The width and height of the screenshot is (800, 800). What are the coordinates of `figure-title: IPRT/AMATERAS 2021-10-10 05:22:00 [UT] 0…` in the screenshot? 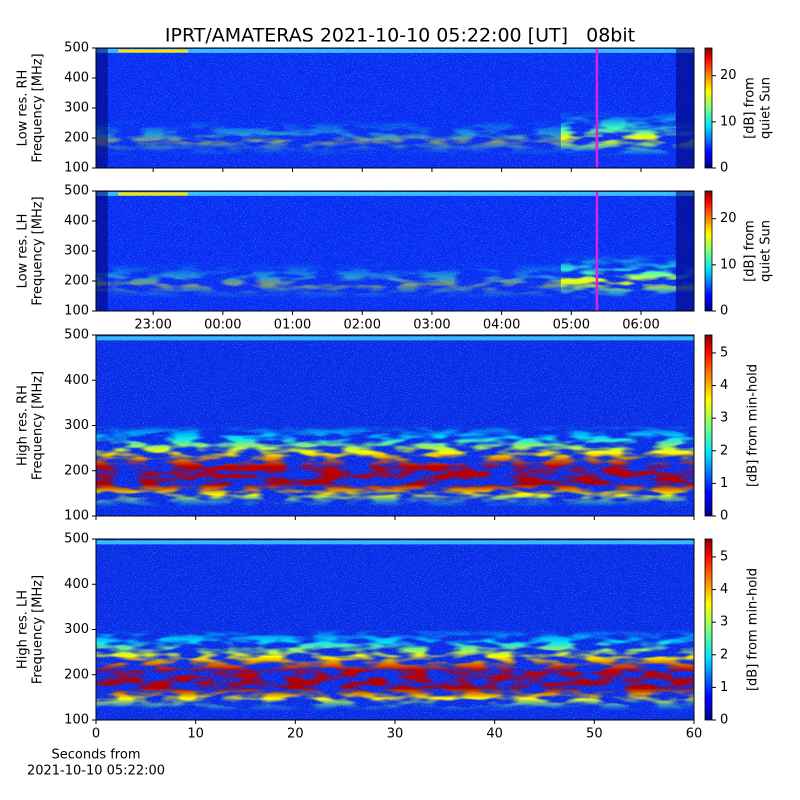 It's located at (400, 36).